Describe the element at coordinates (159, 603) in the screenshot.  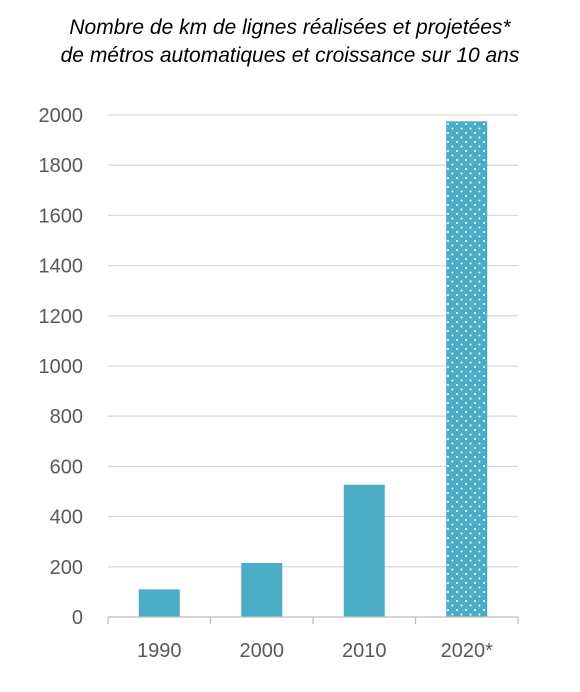
I see `bar-1990` at that location.